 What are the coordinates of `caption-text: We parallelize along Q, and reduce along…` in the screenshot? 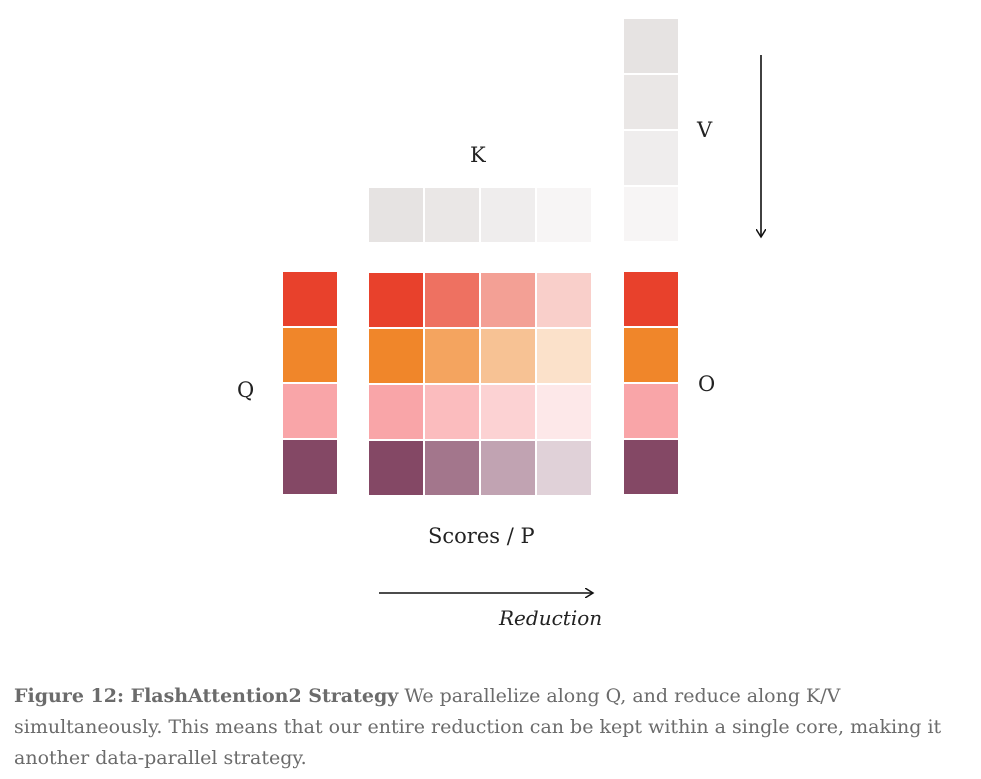 It's located at (478, 727).